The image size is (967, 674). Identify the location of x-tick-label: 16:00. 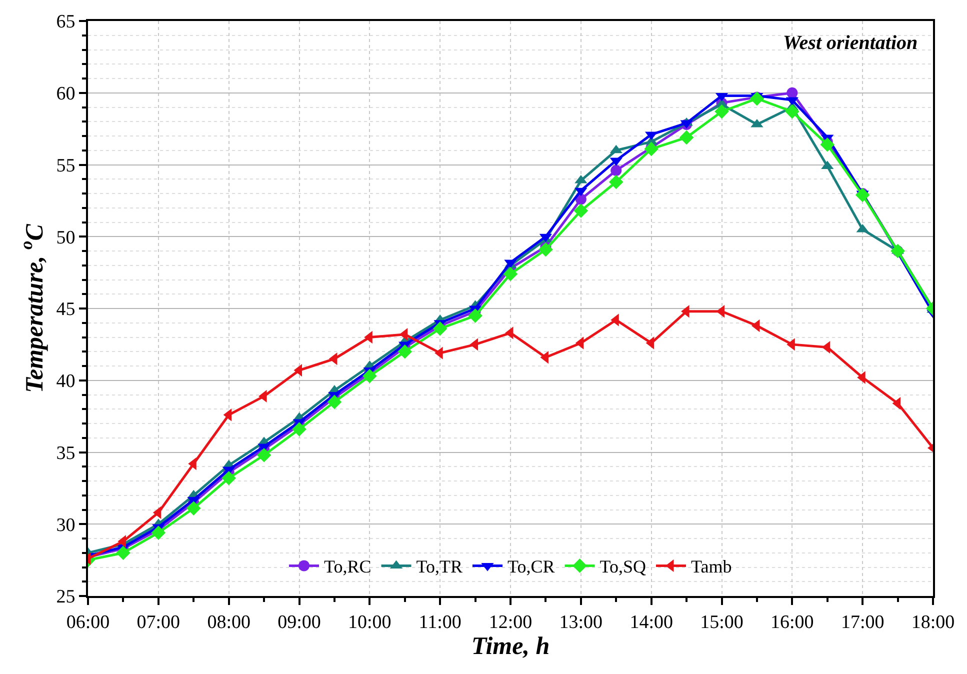
(792, 622).